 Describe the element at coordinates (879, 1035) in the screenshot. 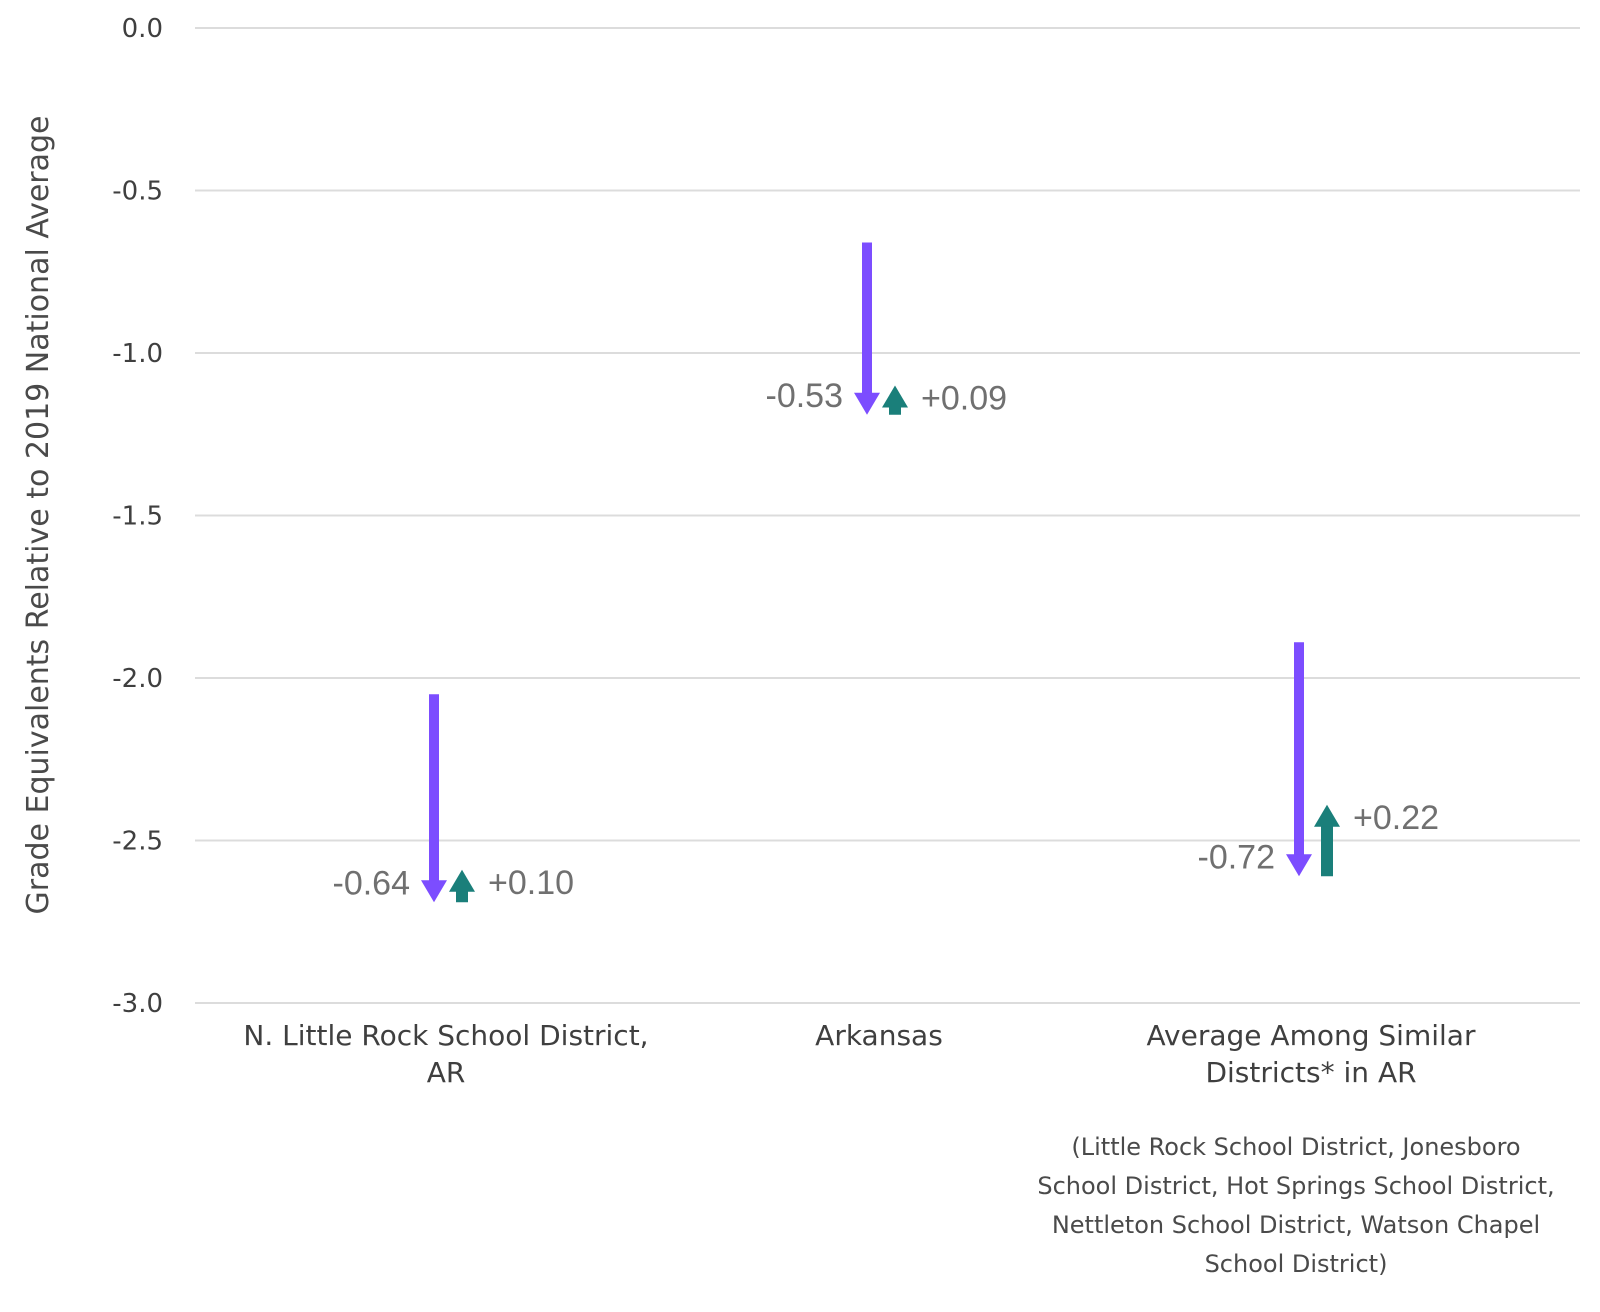

I see `x-category-label: Arkansas` at that location.